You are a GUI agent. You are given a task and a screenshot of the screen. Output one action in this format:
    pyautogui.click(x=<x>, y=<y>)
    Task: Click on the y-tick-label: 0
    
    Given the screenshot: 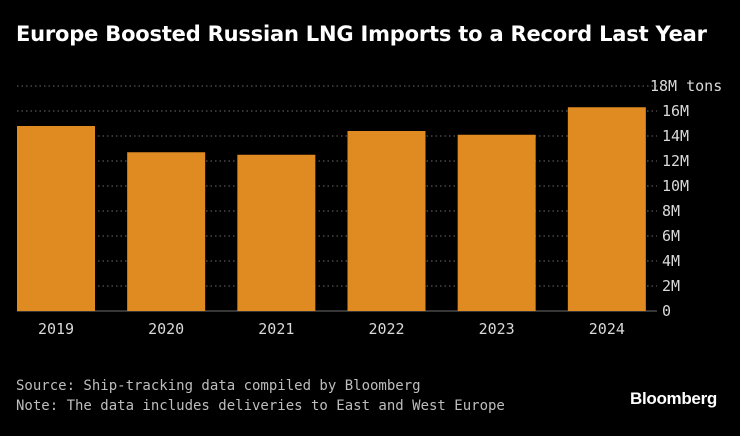 What is the action you would take?
    pyautogui.click(x=666, y=311)
    